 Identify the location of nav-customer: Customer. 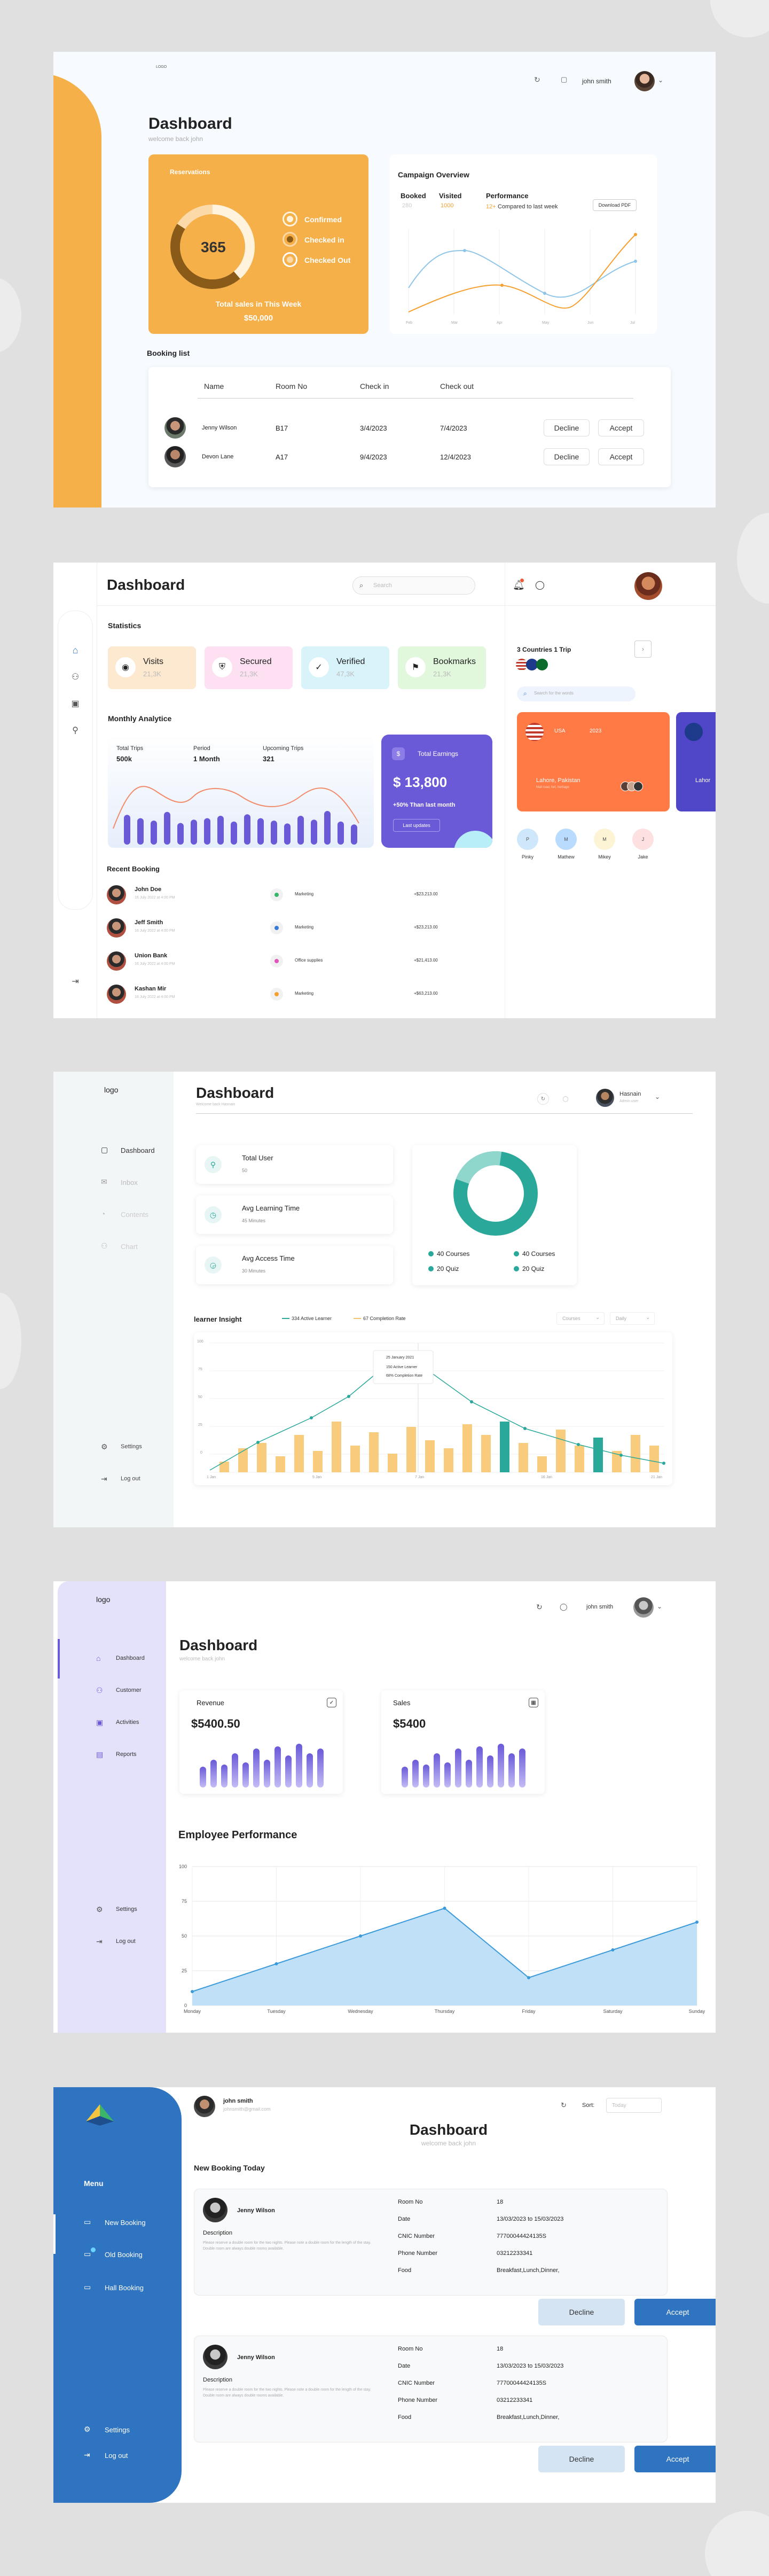
(129, 1690).